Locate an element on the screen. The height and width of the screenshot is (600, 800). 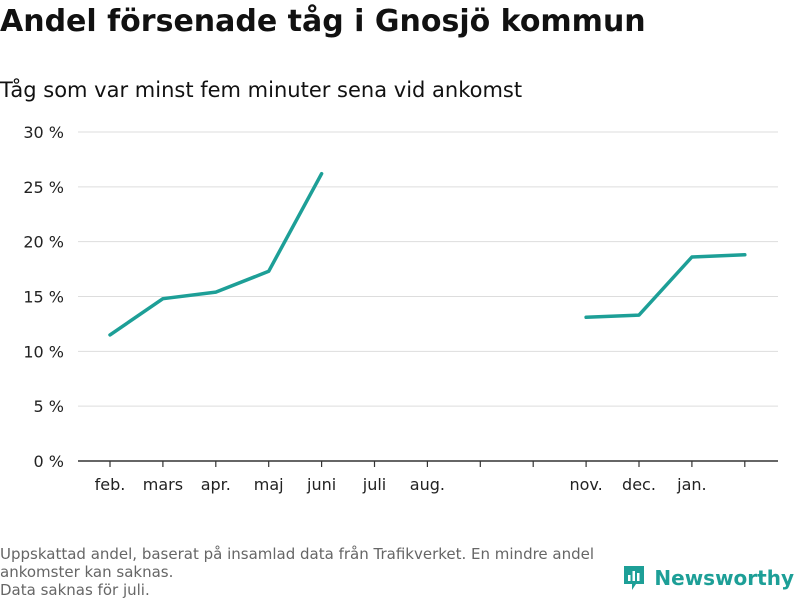
x-tick-label: nov. is located at coordinates (585, 484).